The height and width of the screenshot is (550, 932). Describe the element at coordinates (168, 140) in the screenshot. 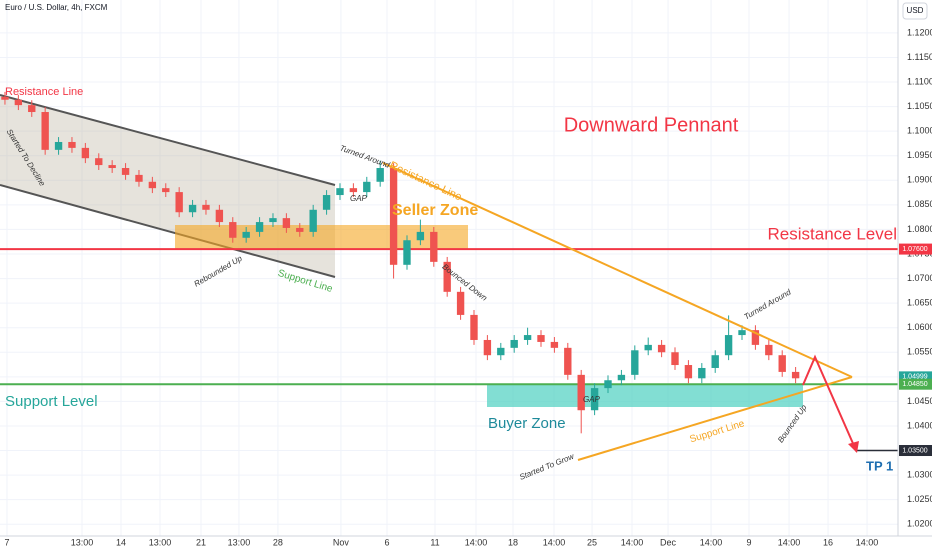

I see `channel-top` at that location.